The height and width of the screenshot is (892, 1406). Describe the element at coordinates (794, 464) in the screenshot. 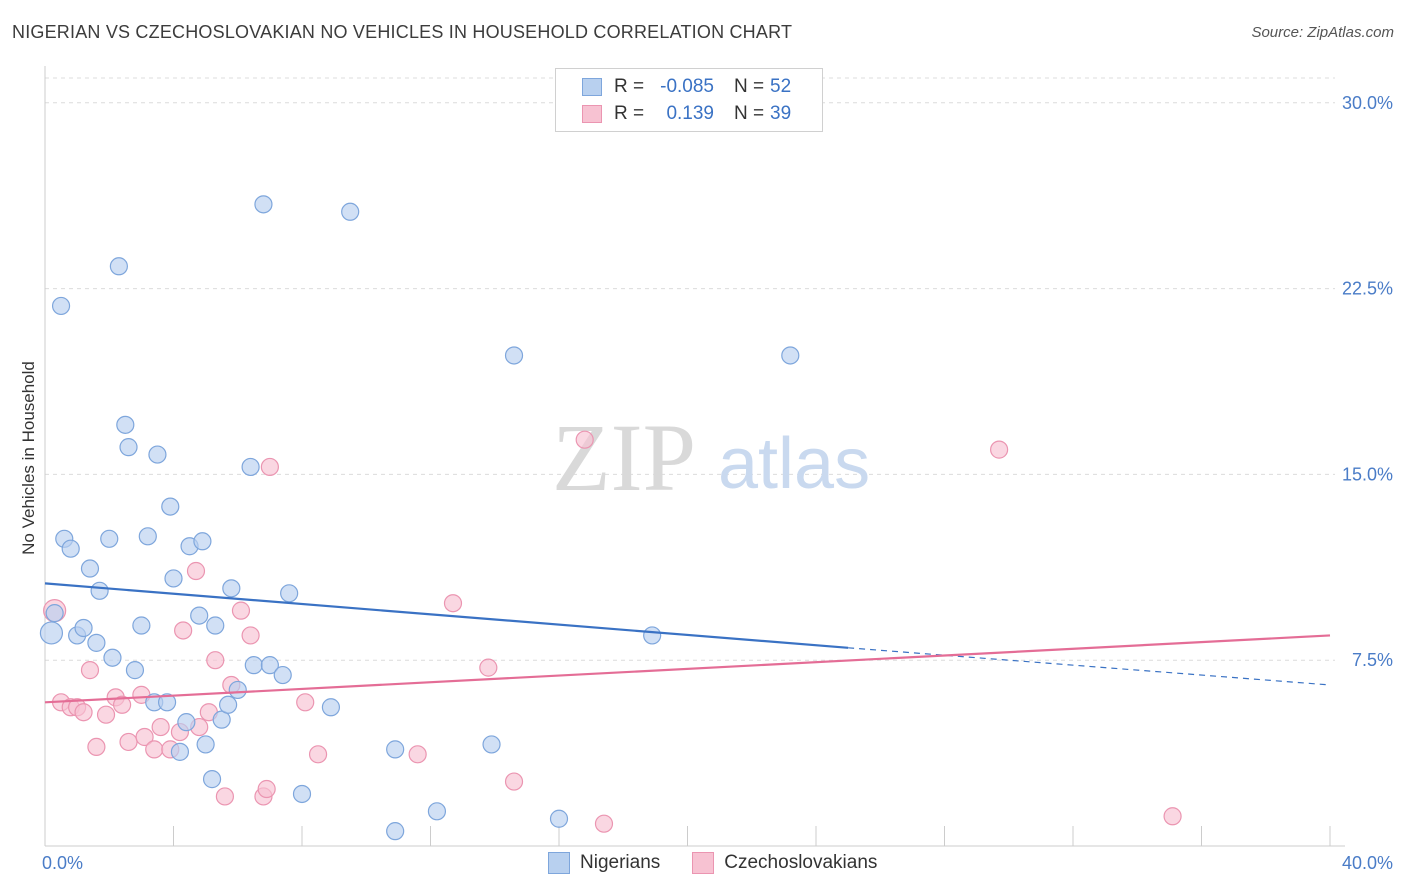

I see `watermark-atlas-text: atlas` at that location.